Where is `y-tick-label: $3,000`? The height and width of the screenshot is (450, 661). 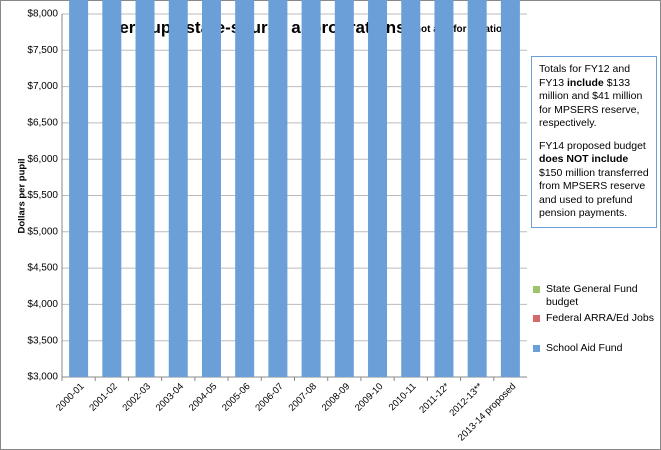 y-tick-label: $3,000 is located at coordinates (42, 377).